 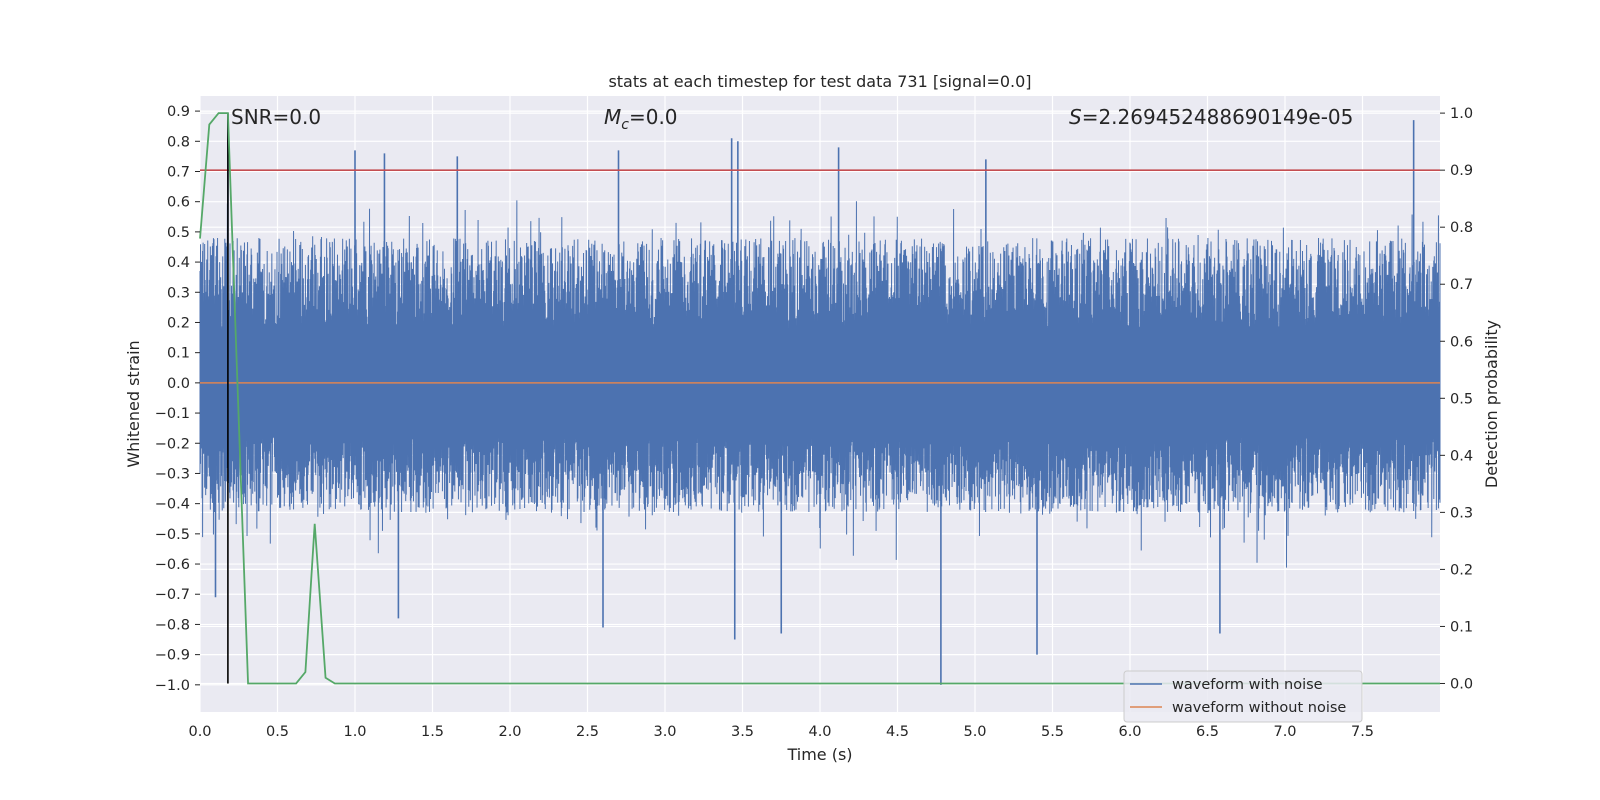 What do you see at coordinates (432, 732) in the screenshot?
I see `x-tick-label: 1.5` at bounding box center [432, 732].